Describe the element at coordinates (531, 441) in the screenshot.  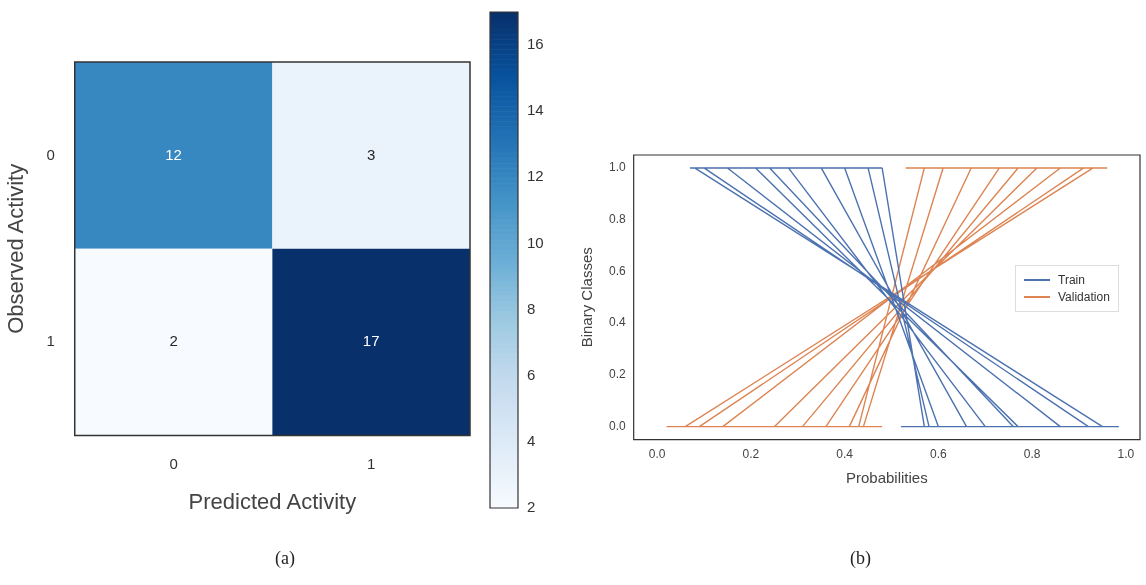
I see `color-bar-label: 4` at that location.